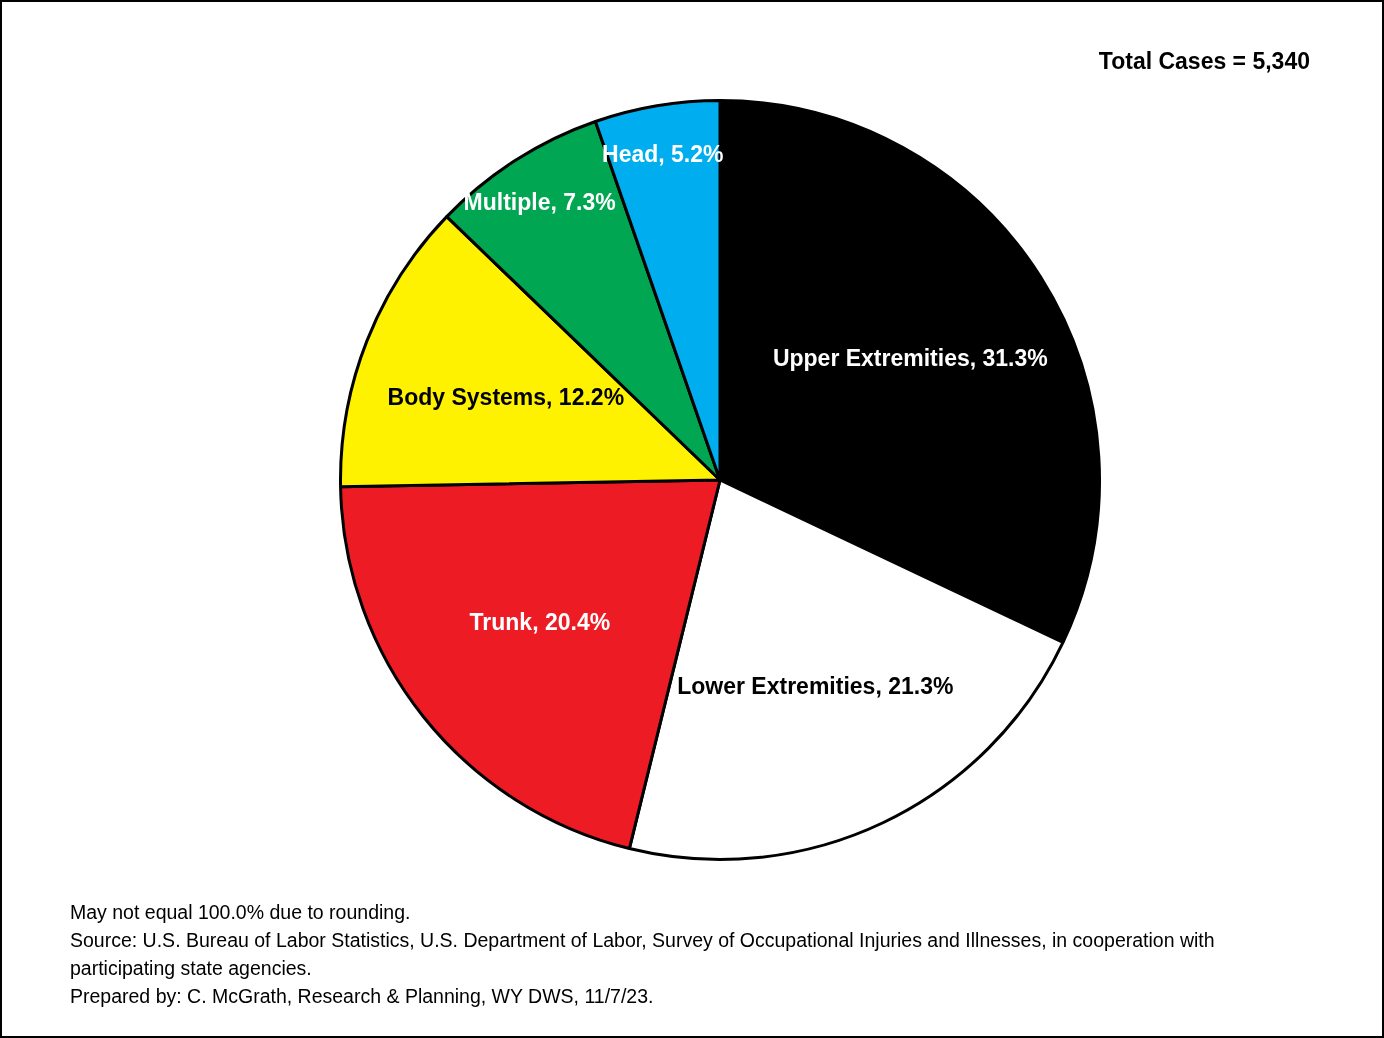 This screenshot has width=1384, height=1038. Describe the element at coordinates (540, 202) in the screenshot. I see `slice-label: Multiple, 7.3%` at that location.